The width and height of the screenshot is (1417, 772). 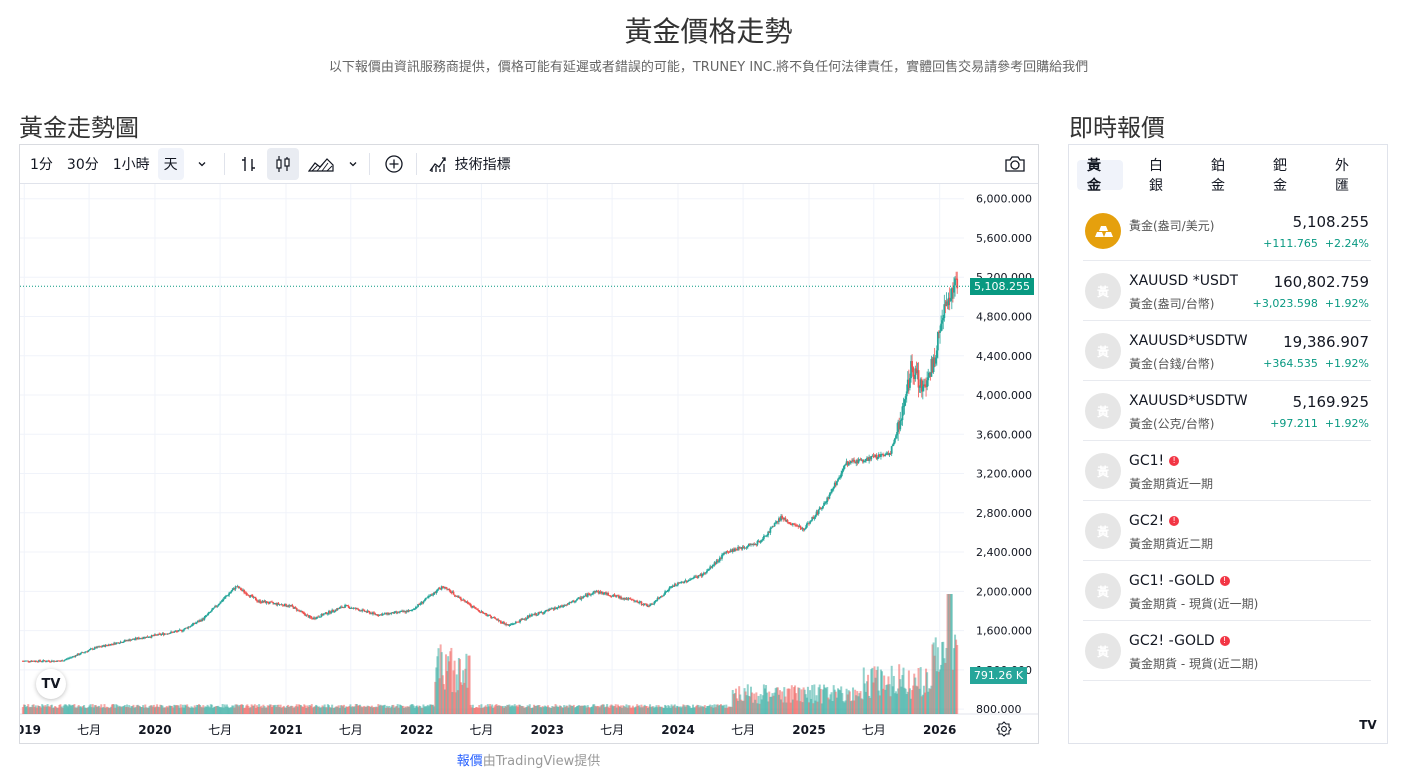 What do you see at coordinates (1218, 176) in the screenshot?
I see `tab-platinum: 鉑金` at bounding box center [1218, 176].